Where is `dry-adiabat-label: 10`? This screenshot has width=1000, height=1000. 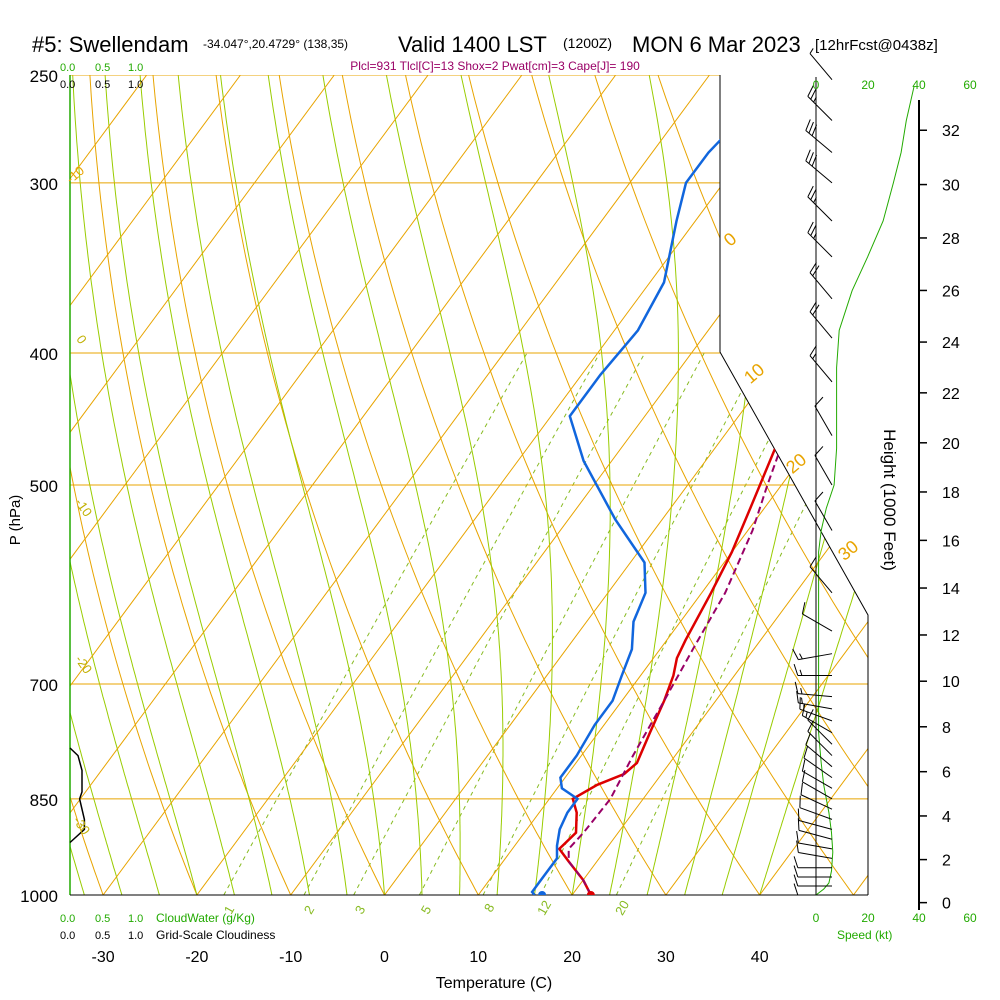
dry-adiabat-label: 10 is located at coordinates (754, 373).